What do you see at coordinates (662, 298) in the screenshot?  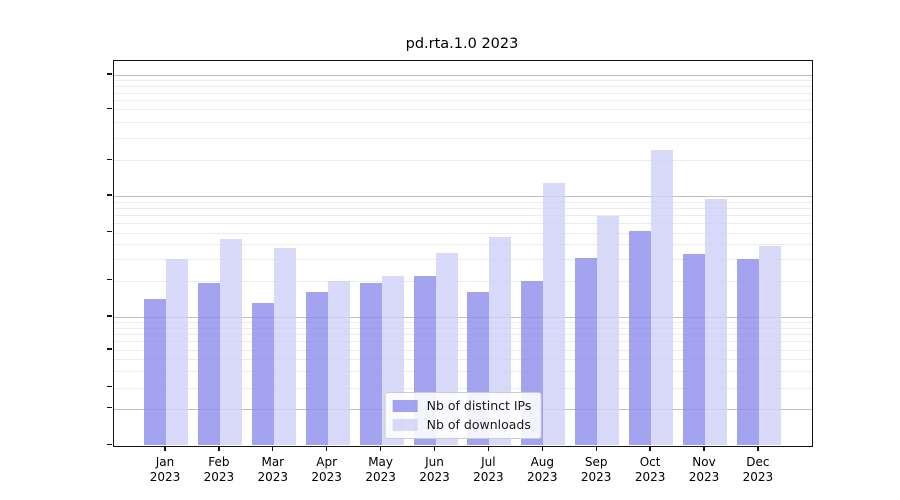 I see `bar-oct-downloads` at bounding box center [662, 298].